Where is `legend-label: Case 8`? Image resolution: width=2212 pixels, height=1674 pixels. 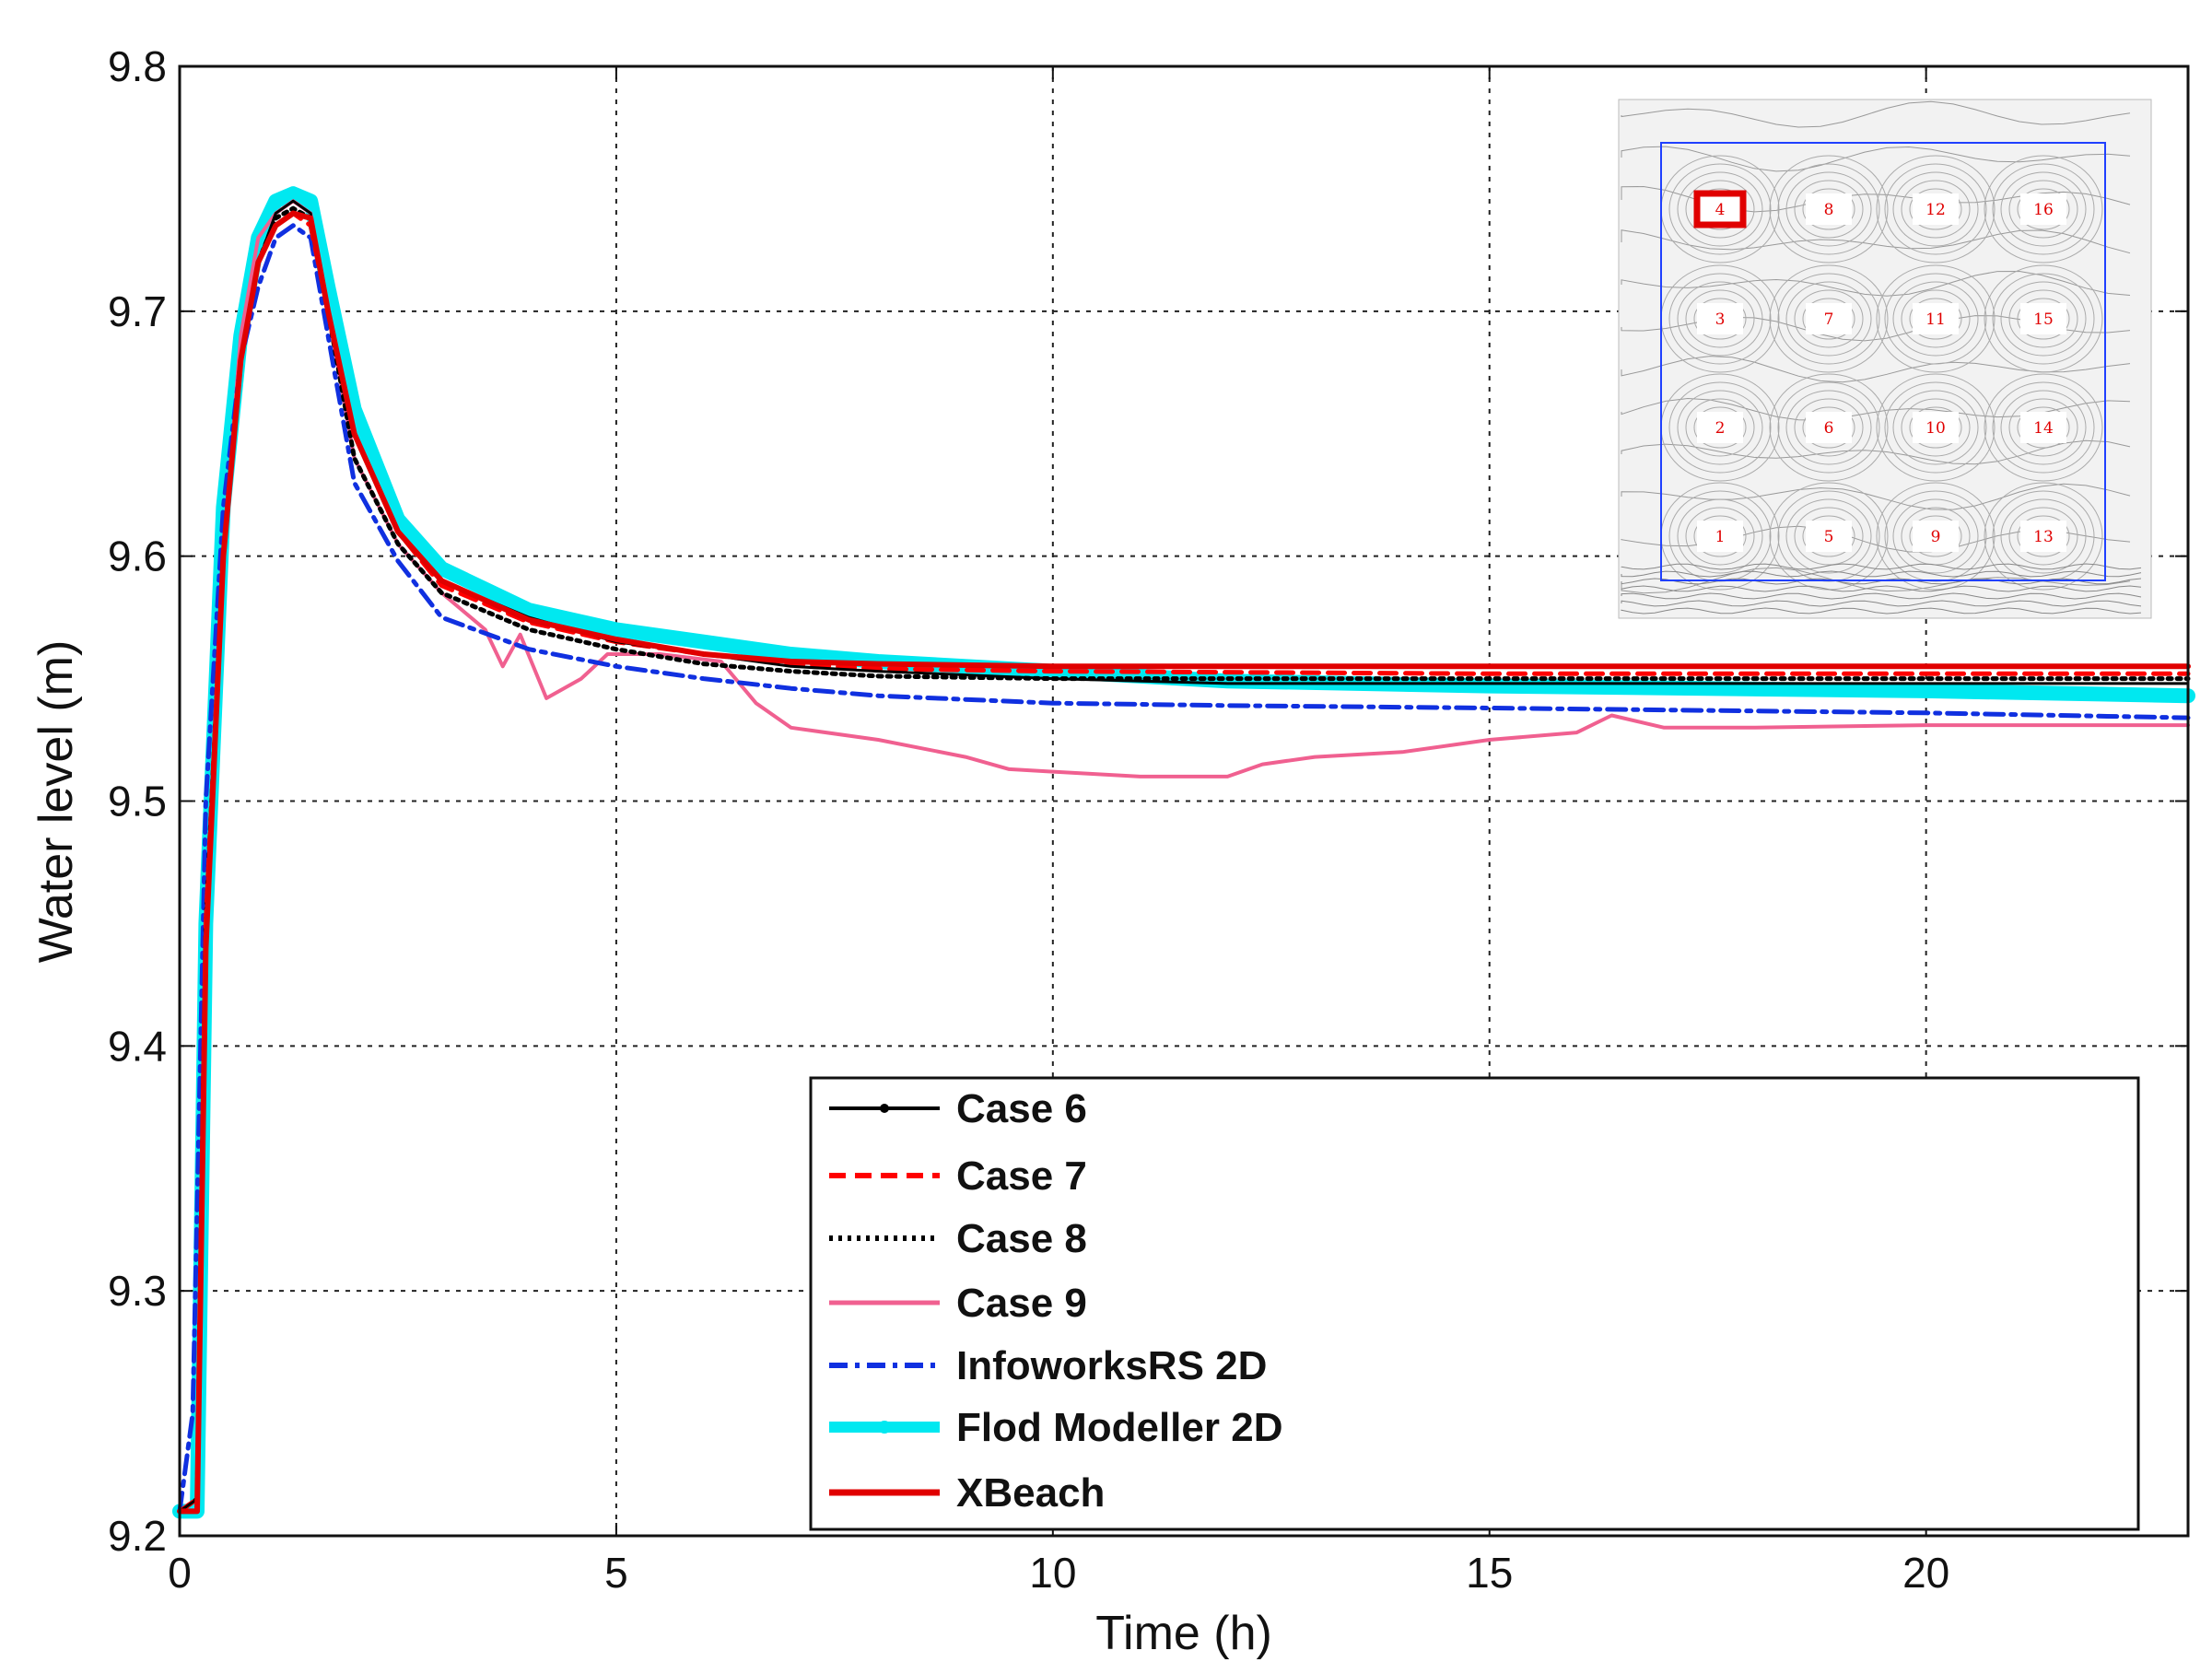 legend-label: Case 8 is located at coordinates (1021, 1238).